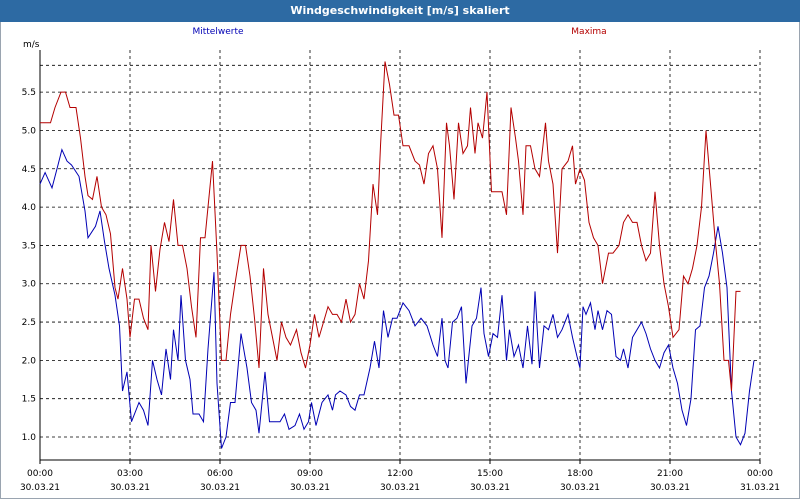  What do you see at coordinates (400, 474) in the screenshot?
I see `x-tick-time: 12:00` at bounding box center [400, 474].